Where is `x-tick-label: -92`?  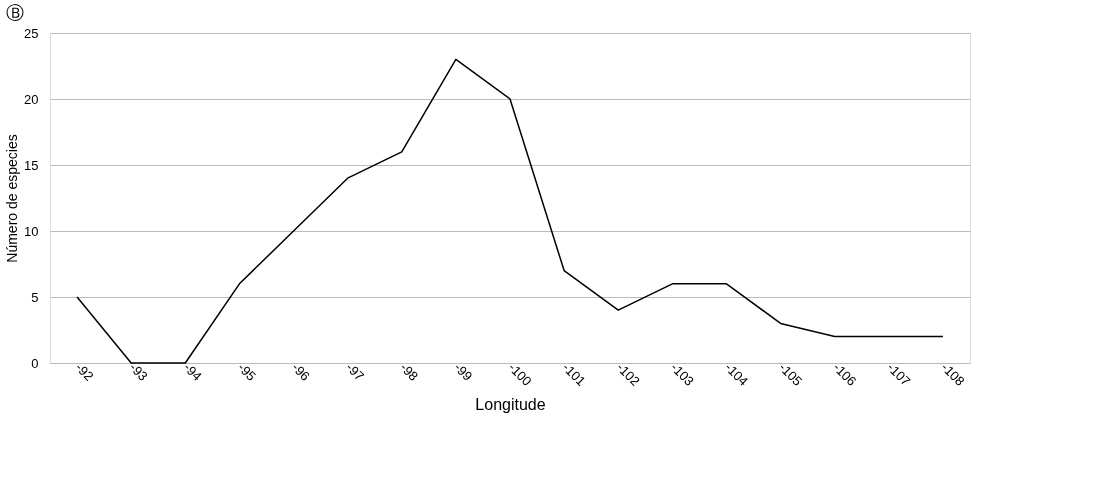 x-tick-label: -92 is located at coordinates (84, 371).